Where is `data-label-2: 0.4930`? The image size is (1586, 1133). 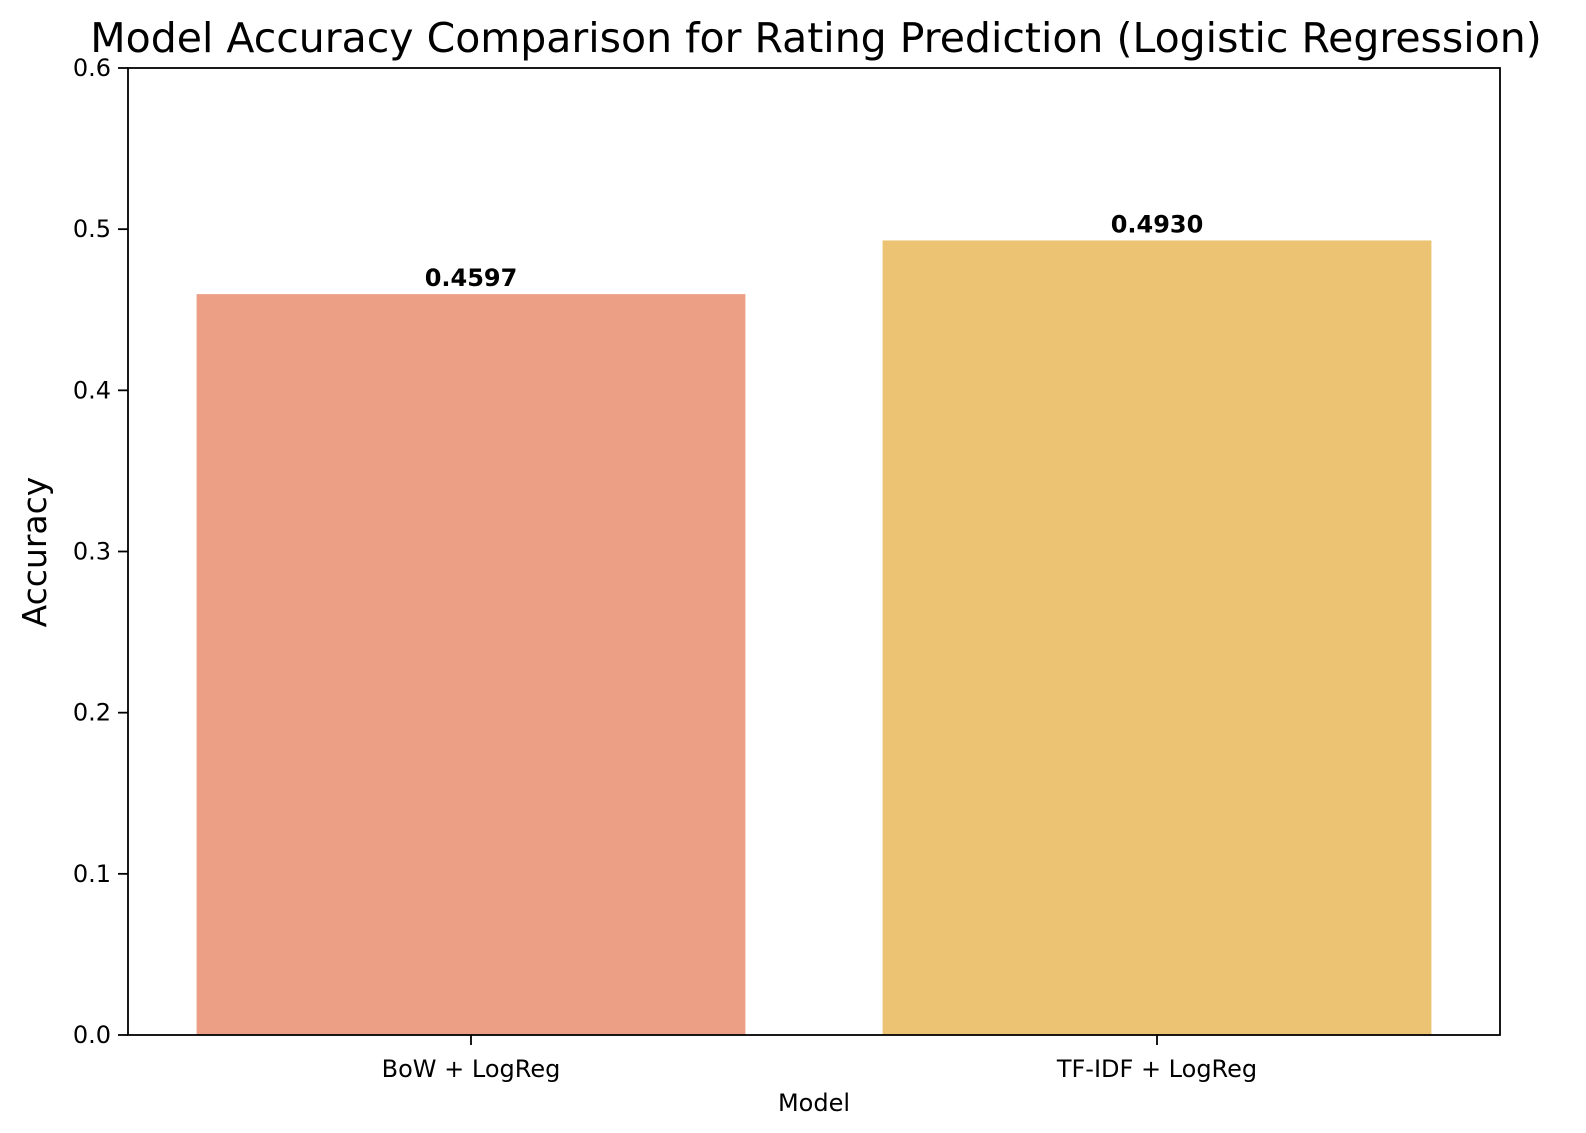
data-label-2: 0.4930 is located at coordinates (1157, 224).